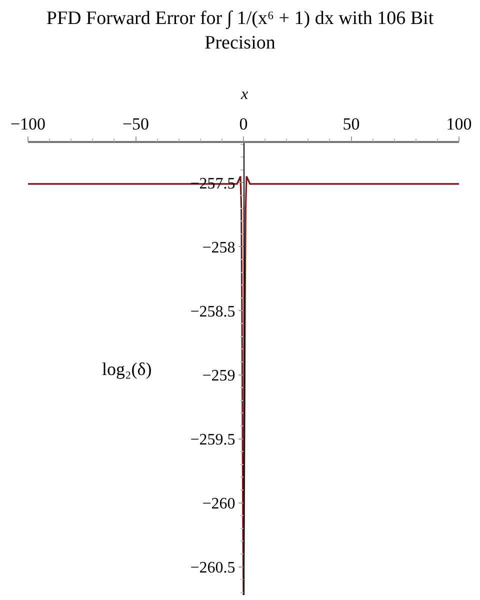 The height and width of the screenshot is (600, 480). What do you see at coordinates (136, 124) in the screenshot?
I see `x-tick-label: −50` at bounding box center [136, 124].